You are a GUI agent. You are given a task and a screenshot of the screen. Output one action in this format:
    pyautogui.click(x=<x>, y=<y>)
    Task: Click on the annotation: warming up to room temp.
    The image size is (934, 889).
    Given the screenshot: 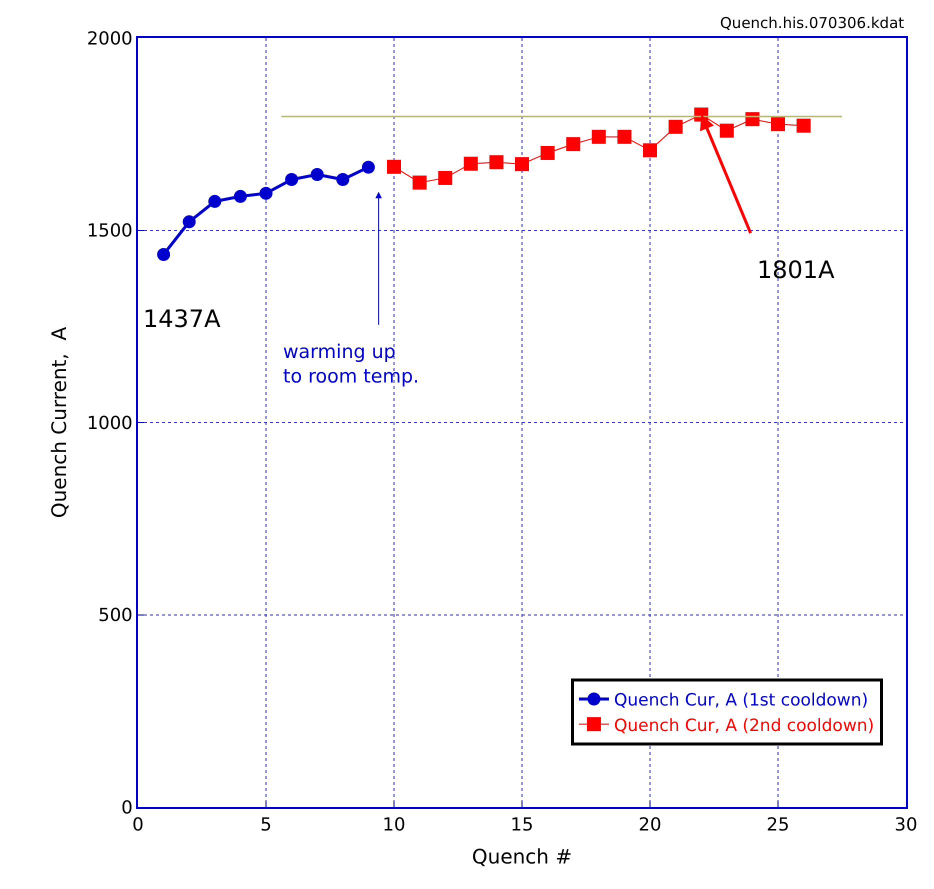 What is the action you would take?
    pyautogui.click(x=351, y=364)
    